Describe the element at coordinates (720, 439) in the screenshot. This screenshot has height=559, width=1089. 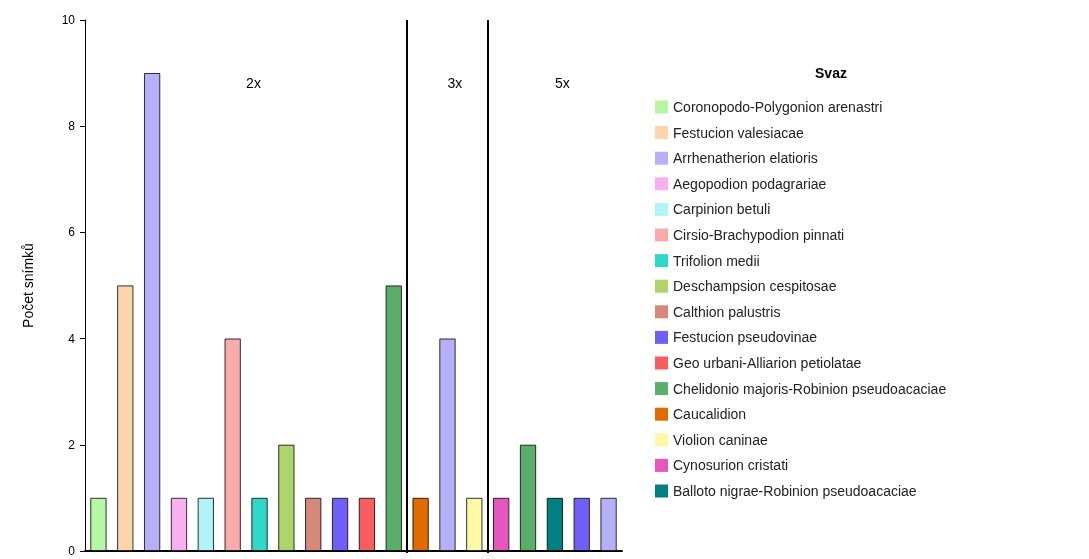
I see `legend-label: Violion caninae` at that location.